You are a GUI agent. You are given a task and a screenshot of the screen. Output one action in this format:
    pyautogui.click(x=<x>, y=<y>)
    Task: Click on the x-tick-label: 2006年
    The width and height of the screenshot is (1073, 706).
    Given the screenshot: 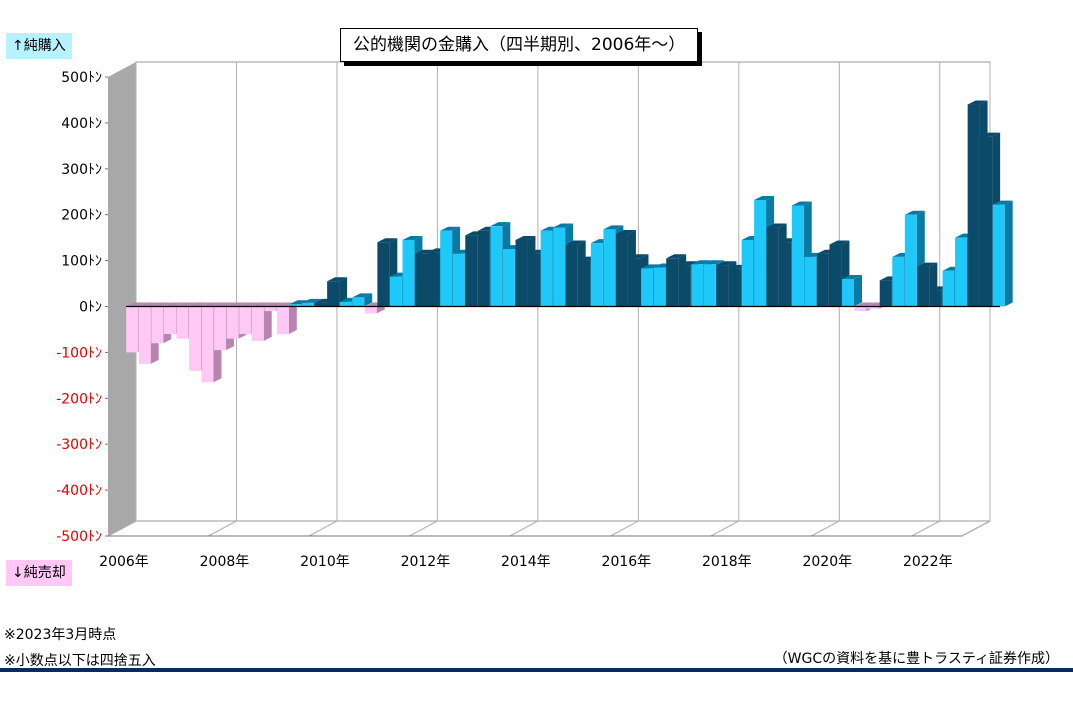 What is the action you would take?
    pyautogui.click(x=124, y=562)
    